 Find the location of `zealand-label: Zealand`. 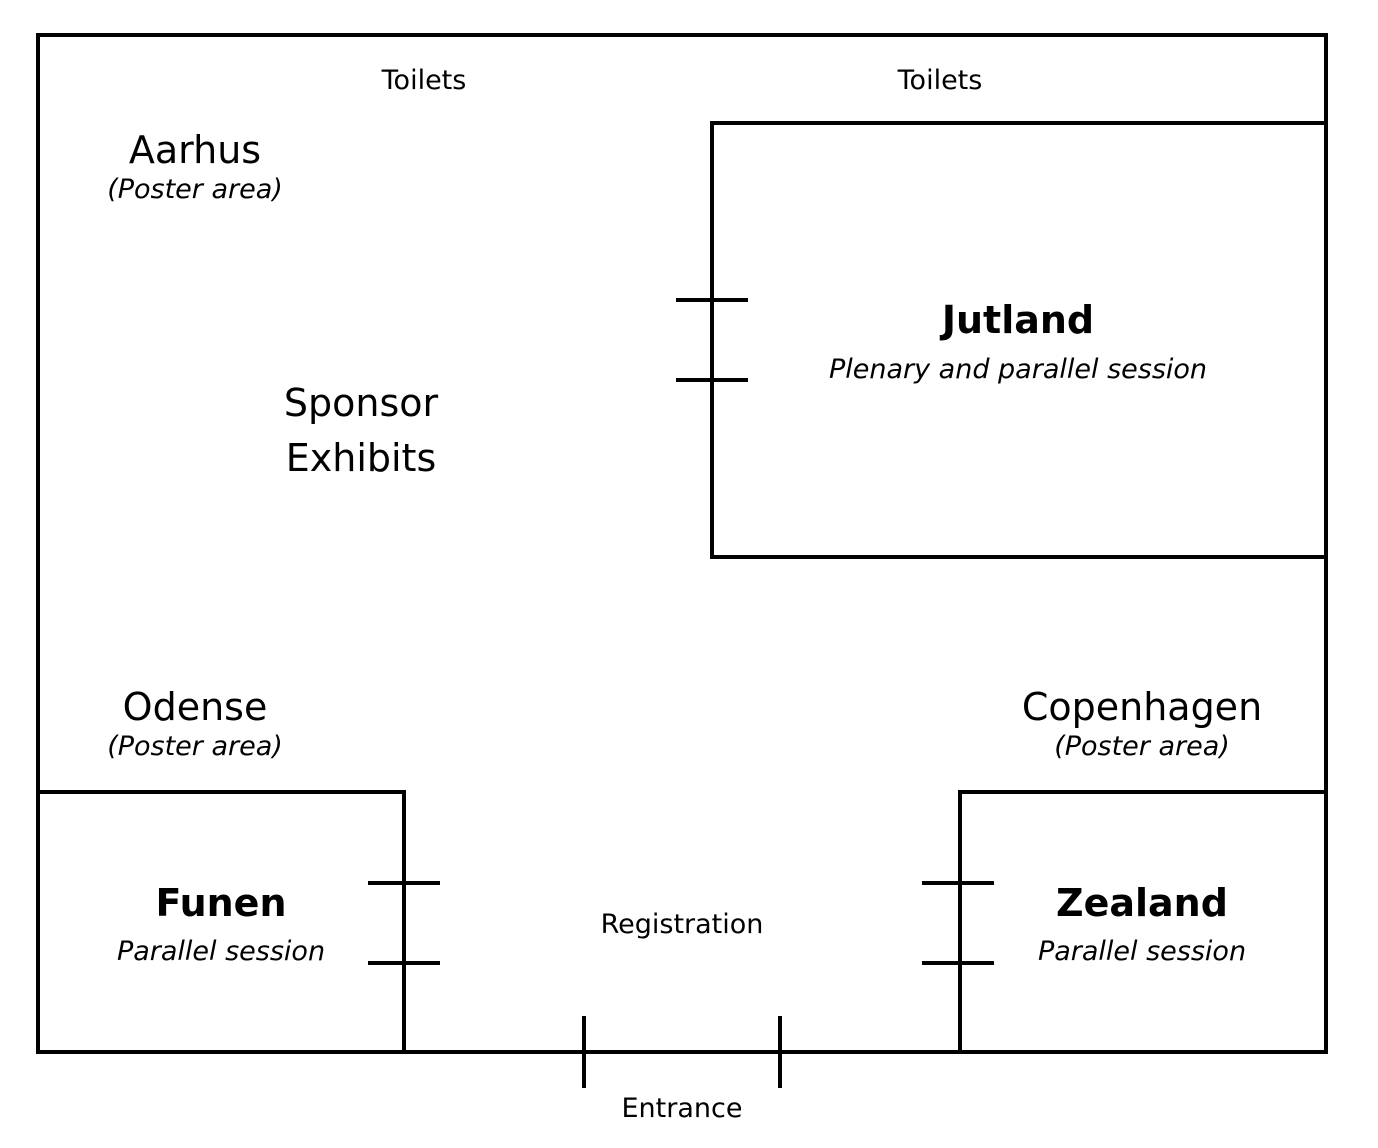

zealand-label: Zealand is located at coordinates (1142, 903).